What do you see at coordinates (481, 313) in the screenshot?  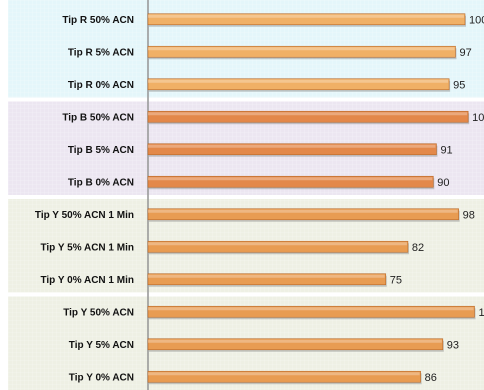 I see `value-label: 103` at bounding box center [481, 313].